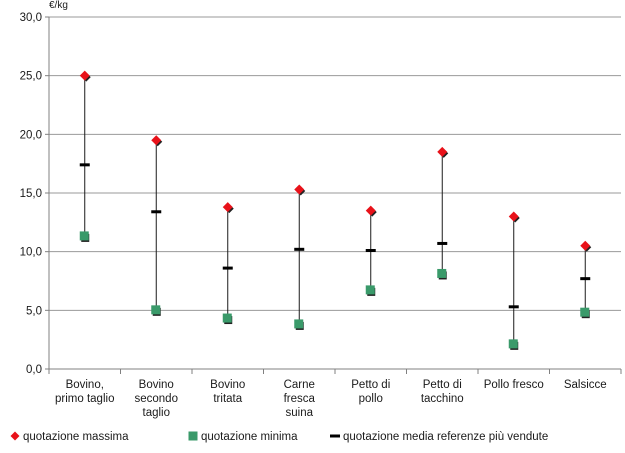  What do you see at coordinates (15, 436) in the screenshot?
I see `legend-marker-quotazione-massima` at bounding box center [15, 436].